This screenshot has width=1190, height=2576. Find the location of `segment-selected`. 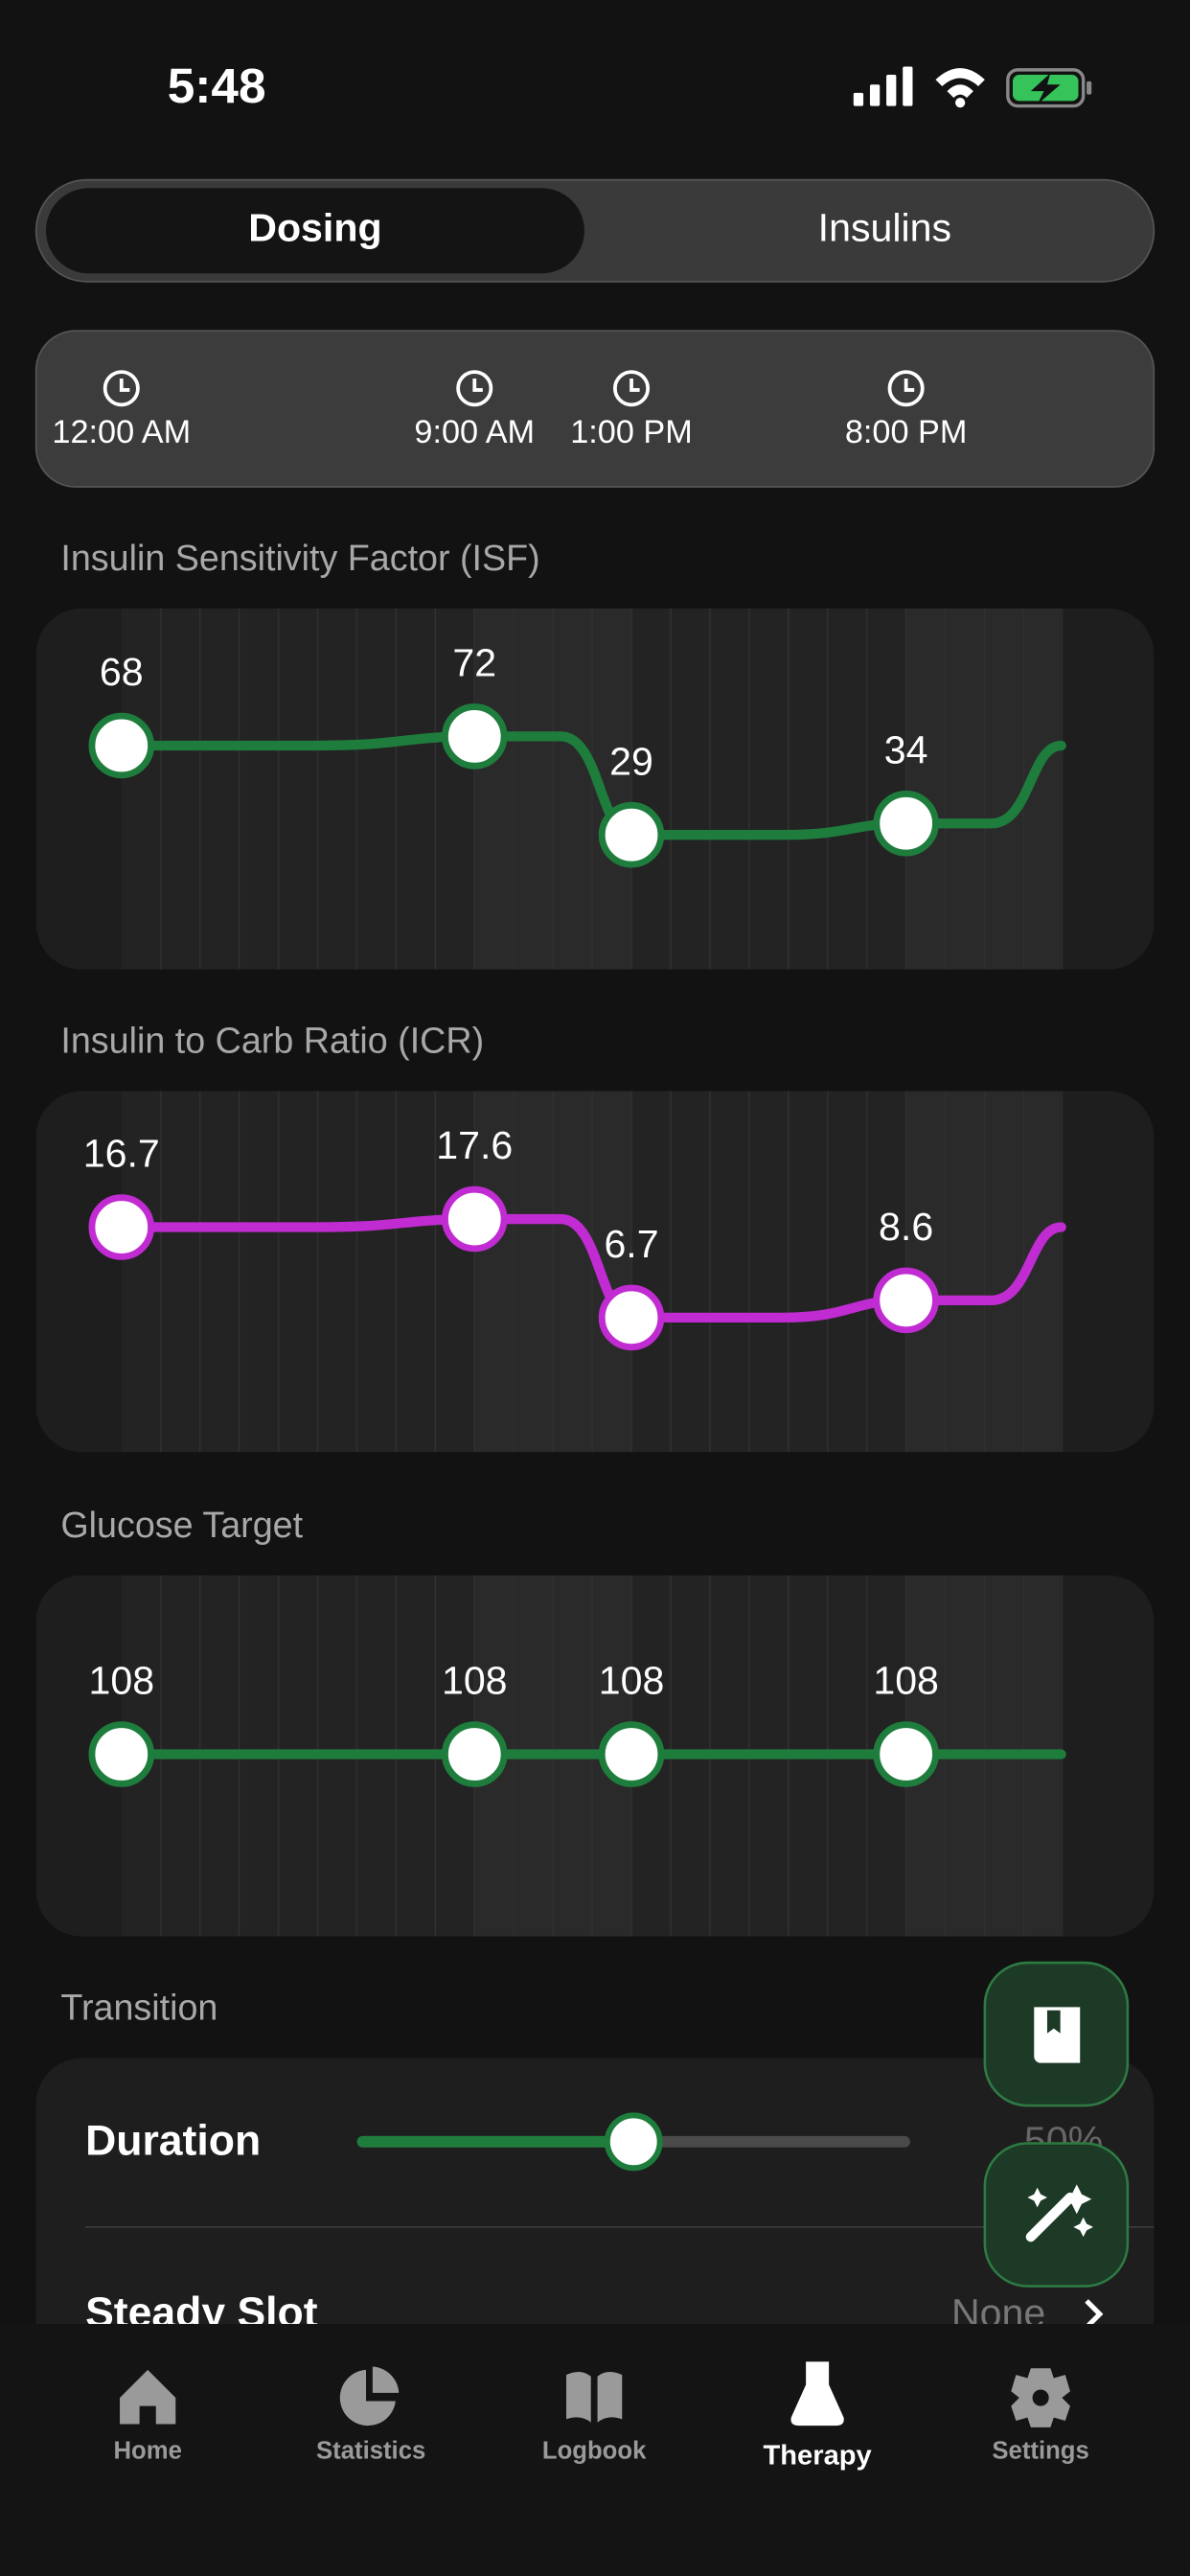

segment-selected is located at coordinates (315, 231).